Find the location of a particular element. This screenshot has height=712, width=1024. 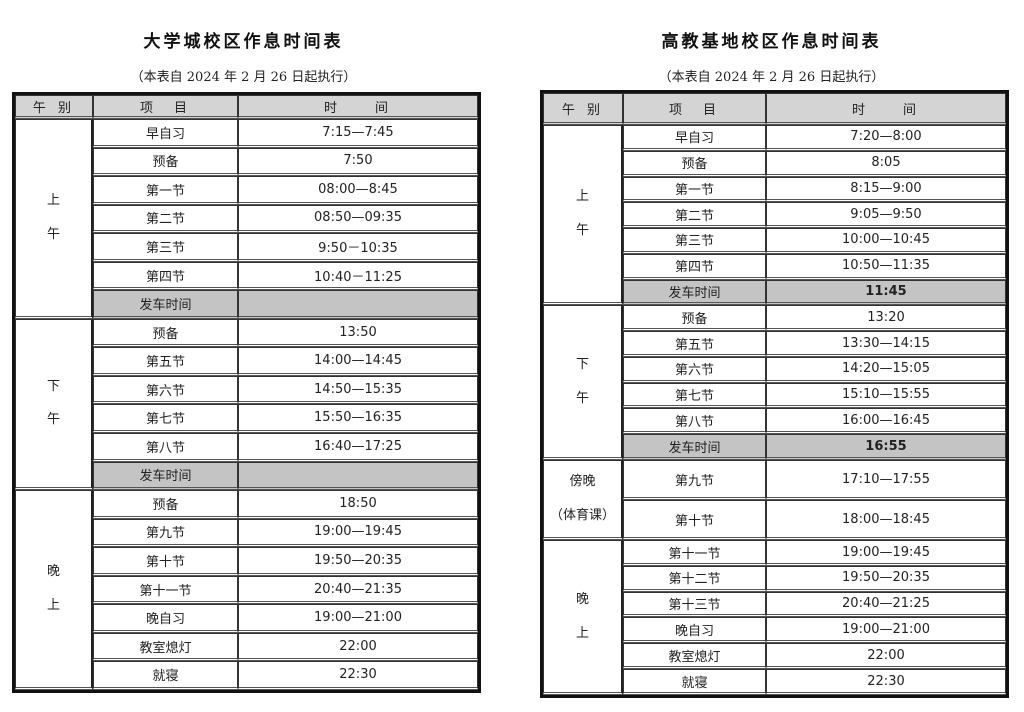

table-row: 预备 8:05 is located at coordinates (774, 163).